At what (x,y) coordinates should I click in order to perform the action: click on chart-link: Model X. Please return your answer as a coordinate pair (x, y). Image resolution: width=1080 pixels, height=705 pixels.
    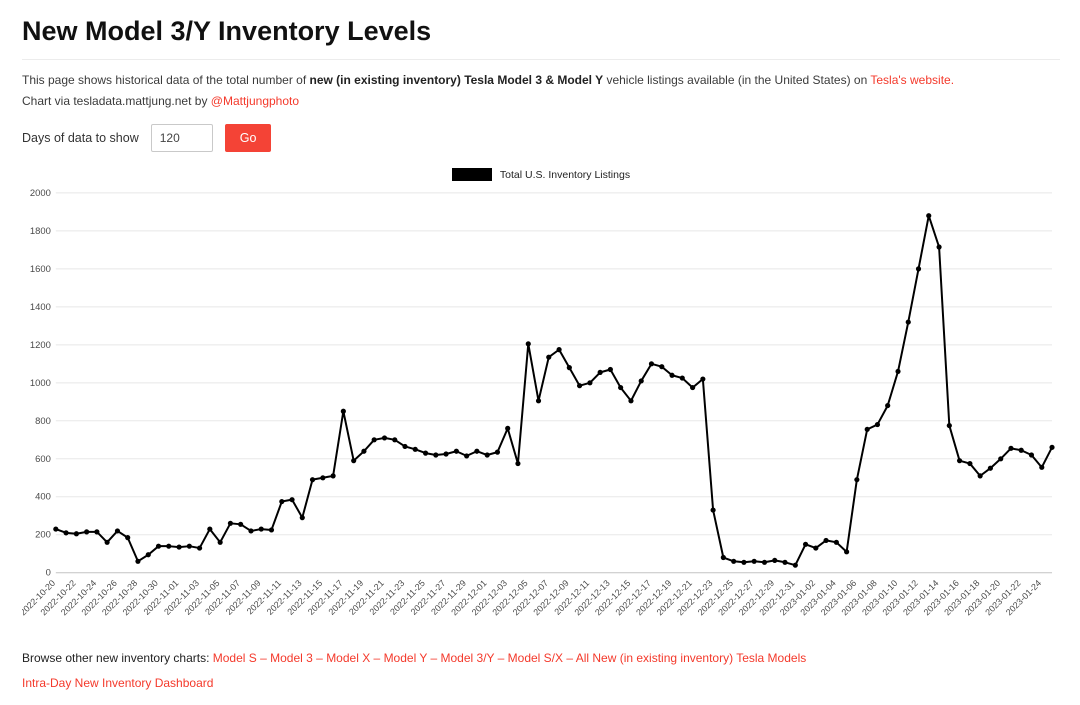
    Looking at the image, I should click on (348, 658).